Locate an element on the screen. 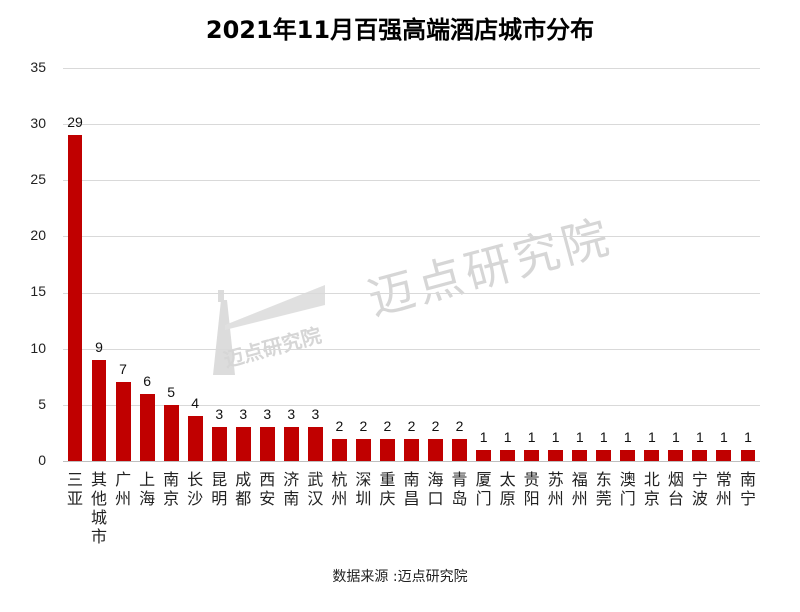 The height and width of the screenshot is (612, 800). value-label: 29 is located at coordinates (75, 122).